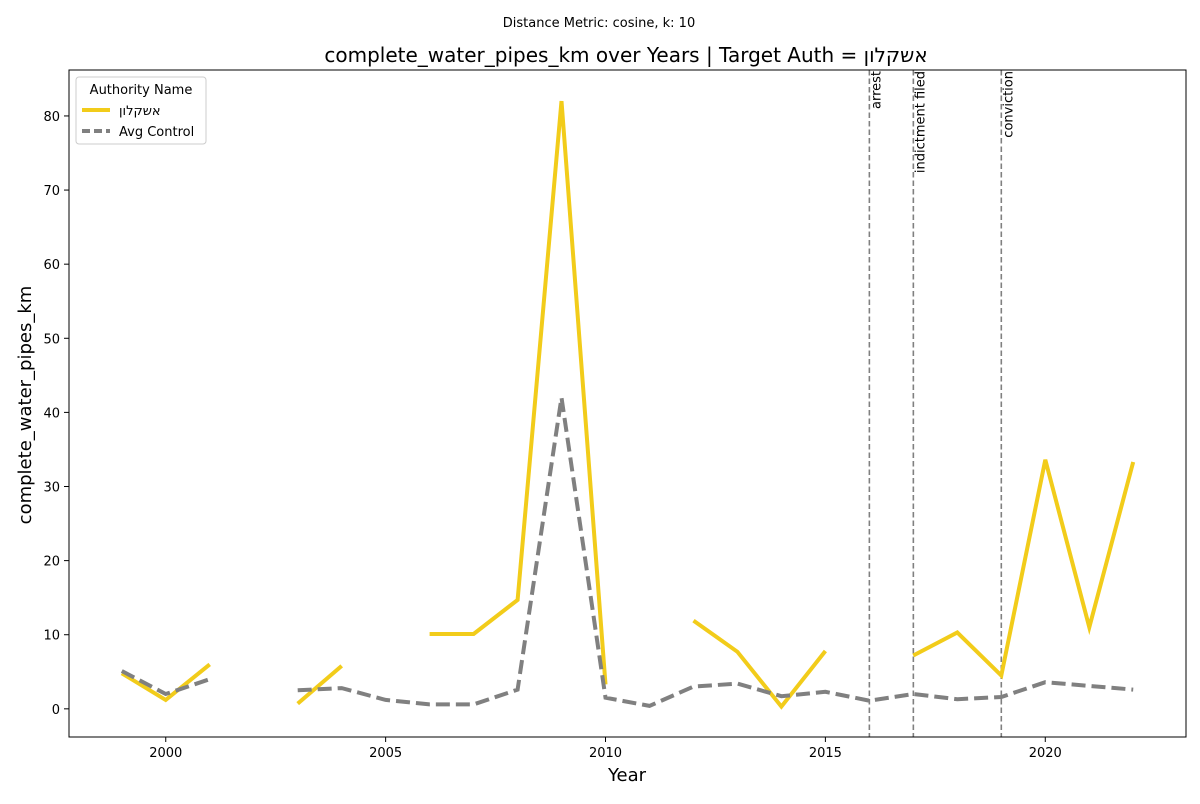 This screenshot has width=1200, height=804. Describe the element at coordinates (51, 413) in the screenshot. I see `y-tick-label-4: 40` at that location.